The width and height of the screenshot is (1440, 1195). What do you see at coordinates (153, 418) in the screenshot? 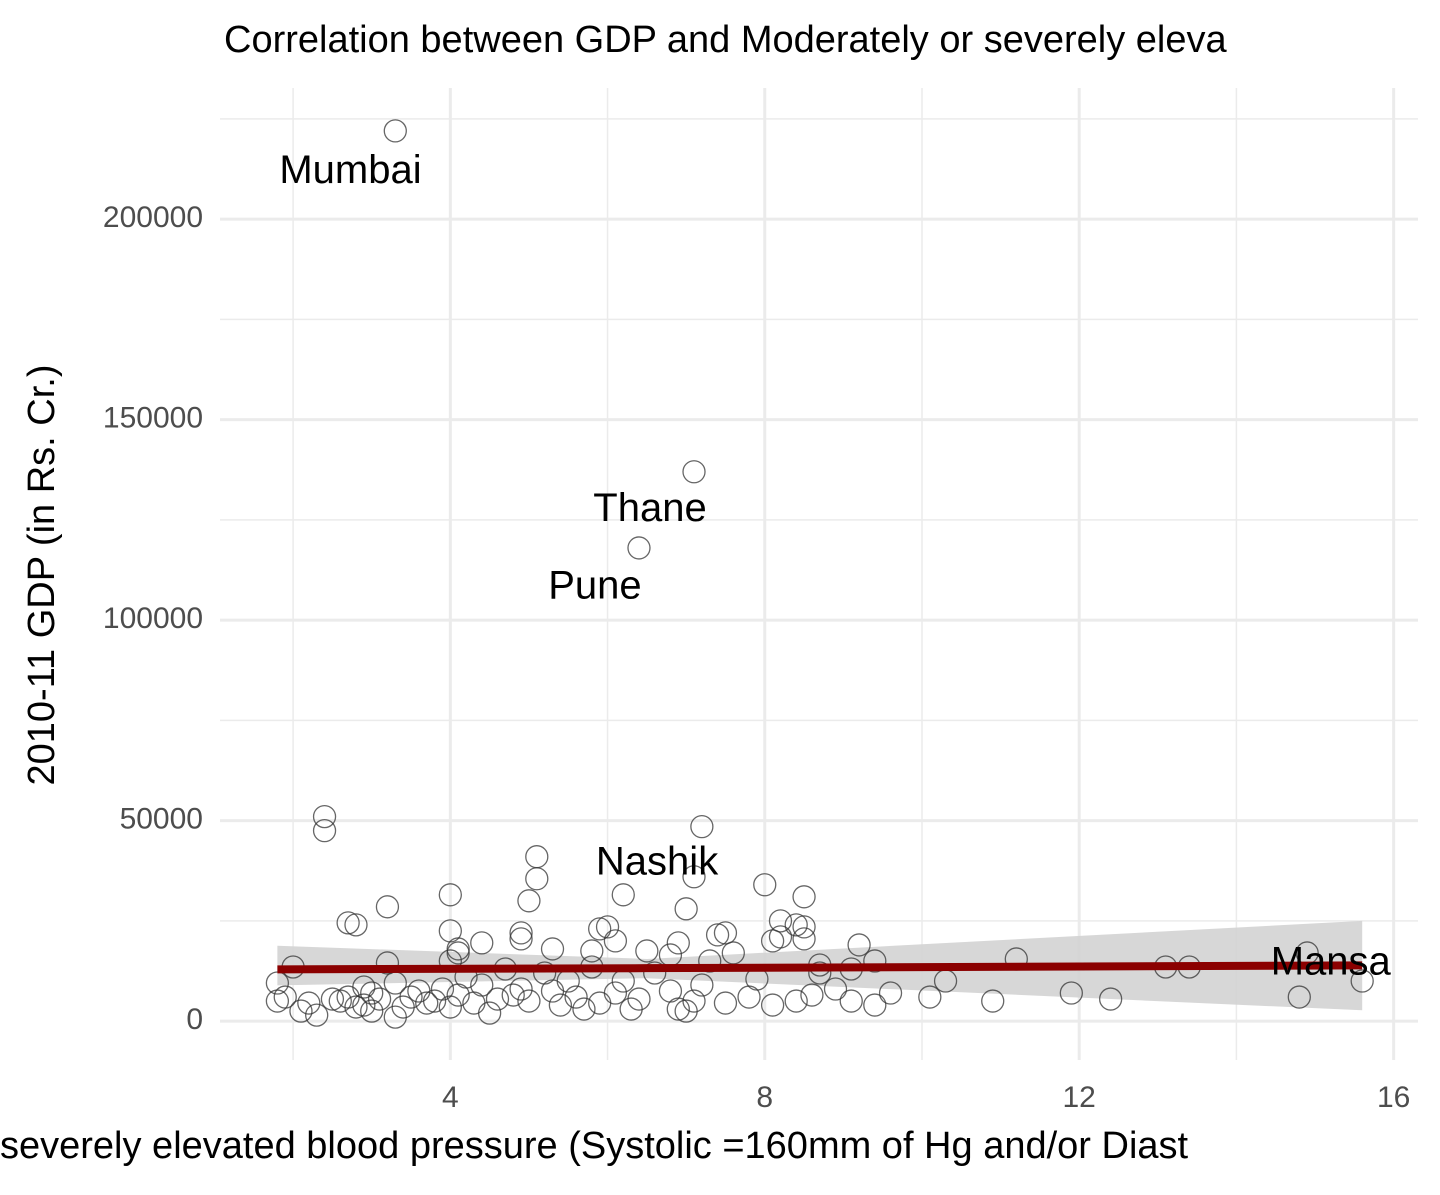
I see `y-tick-label: 150000` at bounding box center [153, 418].